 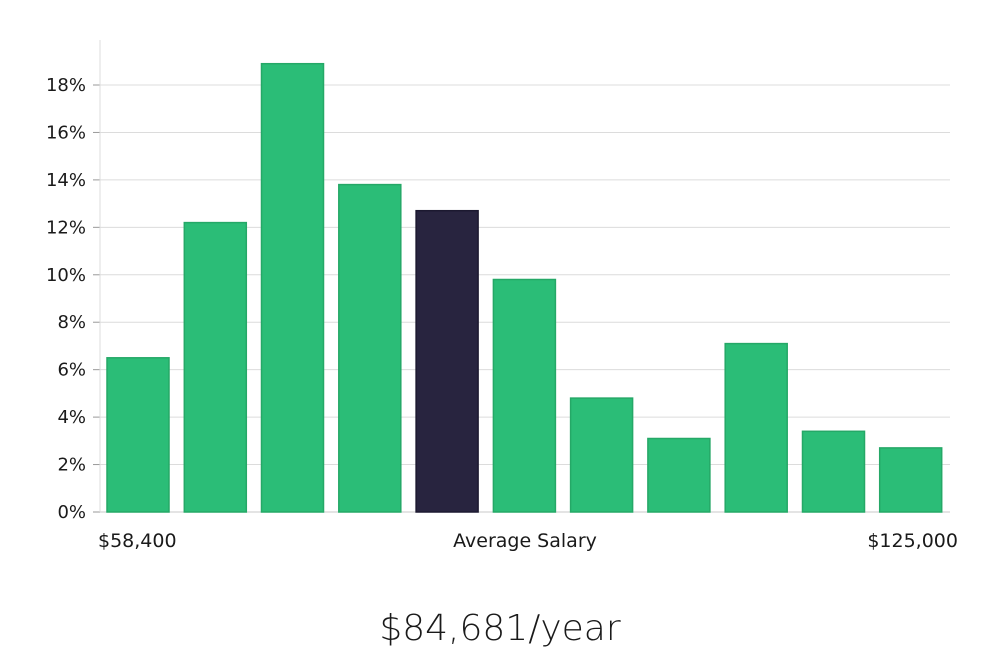 I want to click on y-tick-label: 8%, so click(x=71, y=322).